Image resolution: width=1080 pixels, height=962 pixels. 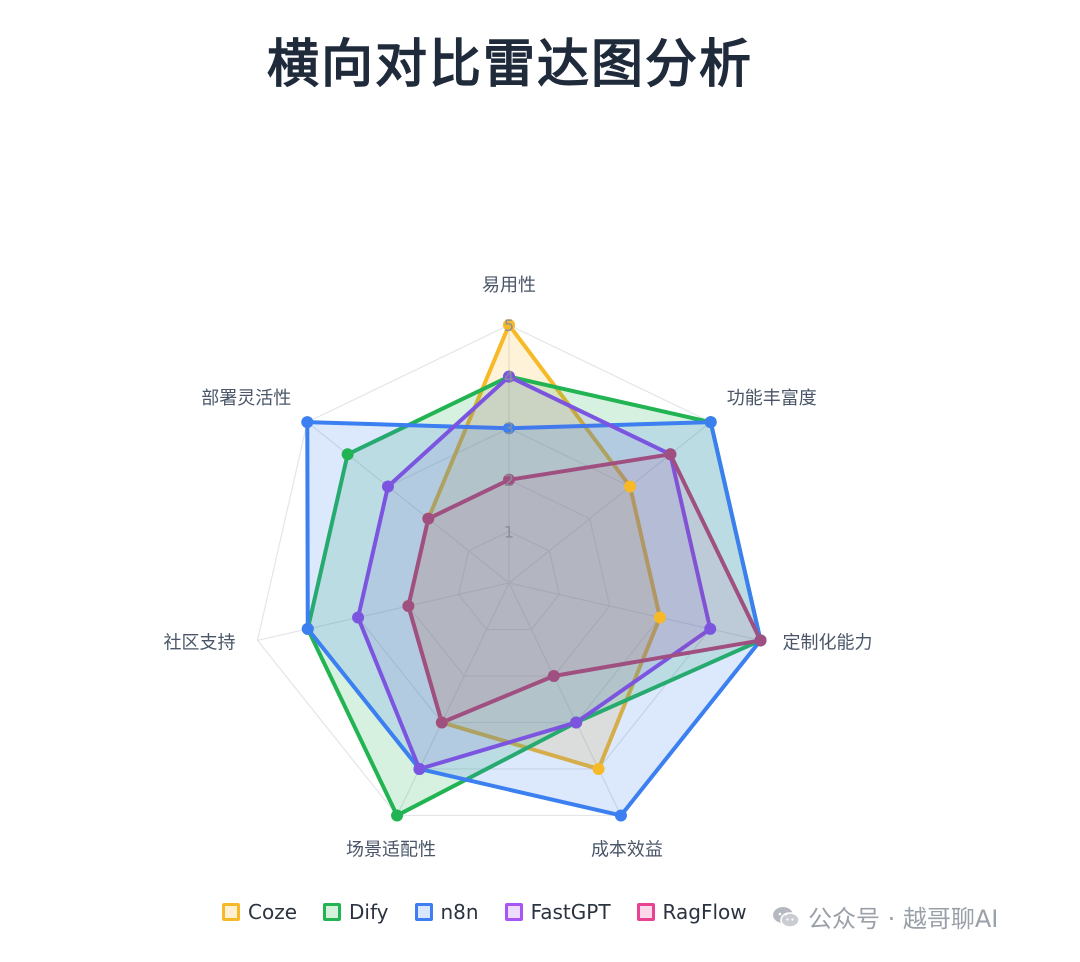 I want to click on legend-label: n8n, so click(x=459, y=912).